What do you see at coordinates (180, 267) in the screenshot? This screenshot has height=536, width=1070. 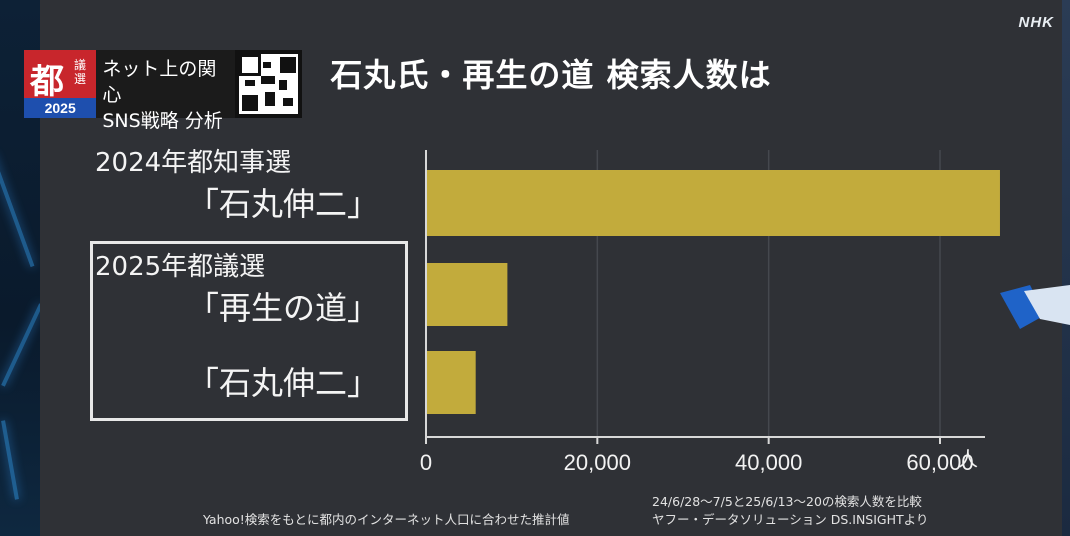 I see `category-group-2: 2025年都議選` at bounding box center [180, 267].